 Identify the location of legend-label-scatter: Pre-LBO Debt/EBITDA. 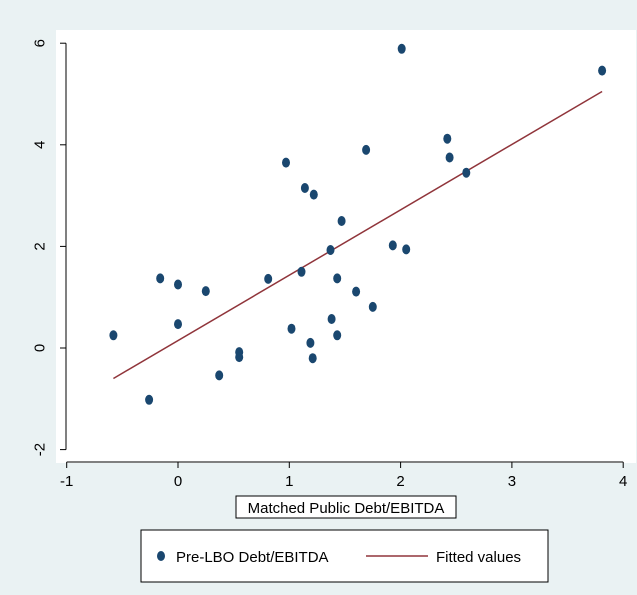
(252, 557).